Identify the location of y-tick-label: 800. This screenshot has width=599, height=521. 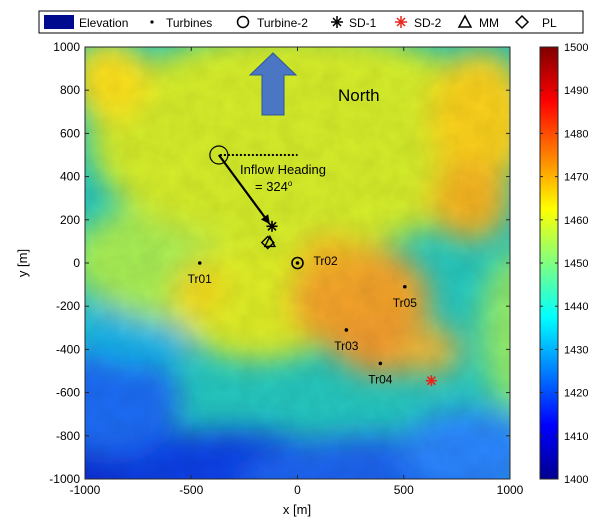
(70, 90).